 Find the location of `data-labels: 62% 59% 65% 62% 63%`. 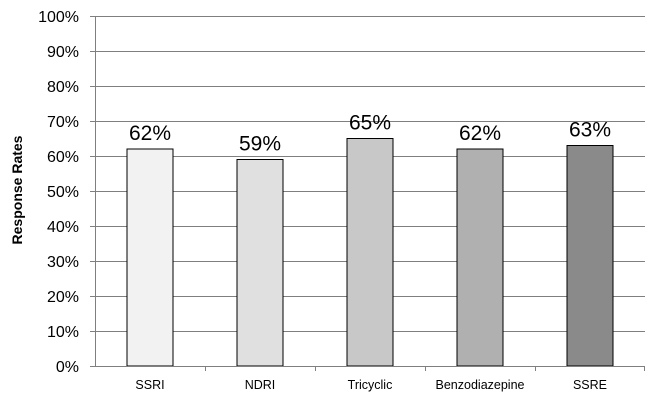

data-labels: 62% 59% 65% 62% 63% is located at coordinates (370, 134).